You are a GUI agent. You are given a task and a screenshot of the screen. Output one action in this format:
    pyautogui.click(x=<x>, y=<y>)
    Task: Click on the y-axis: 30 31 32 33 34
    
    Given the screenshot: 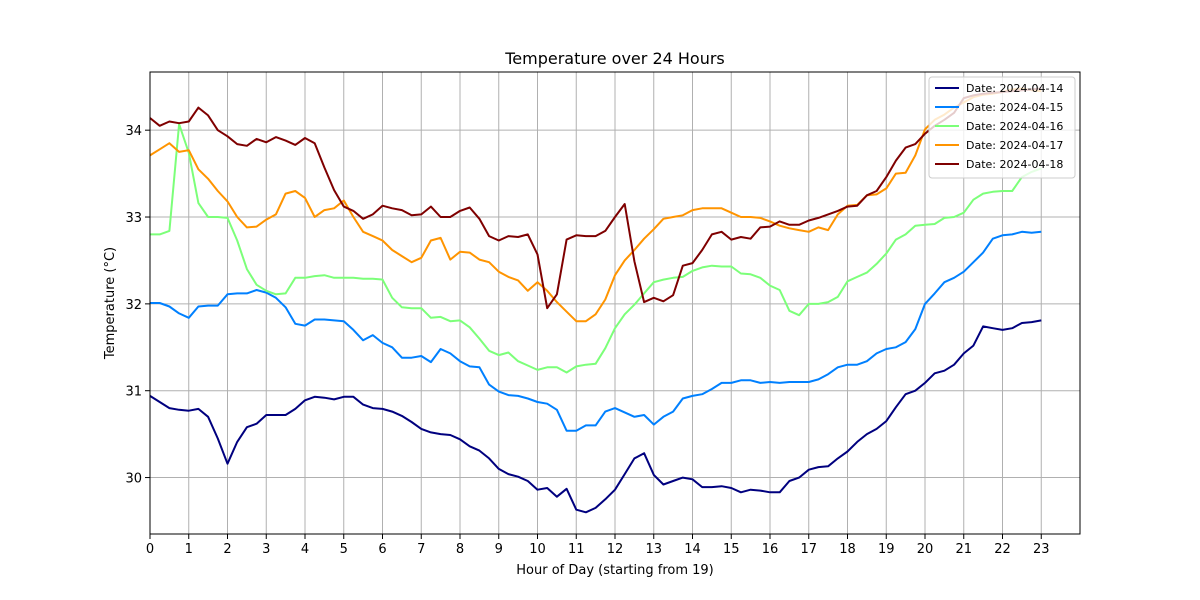 What is the action you would take?
    pyautogui.click(x=137, y=305)
    